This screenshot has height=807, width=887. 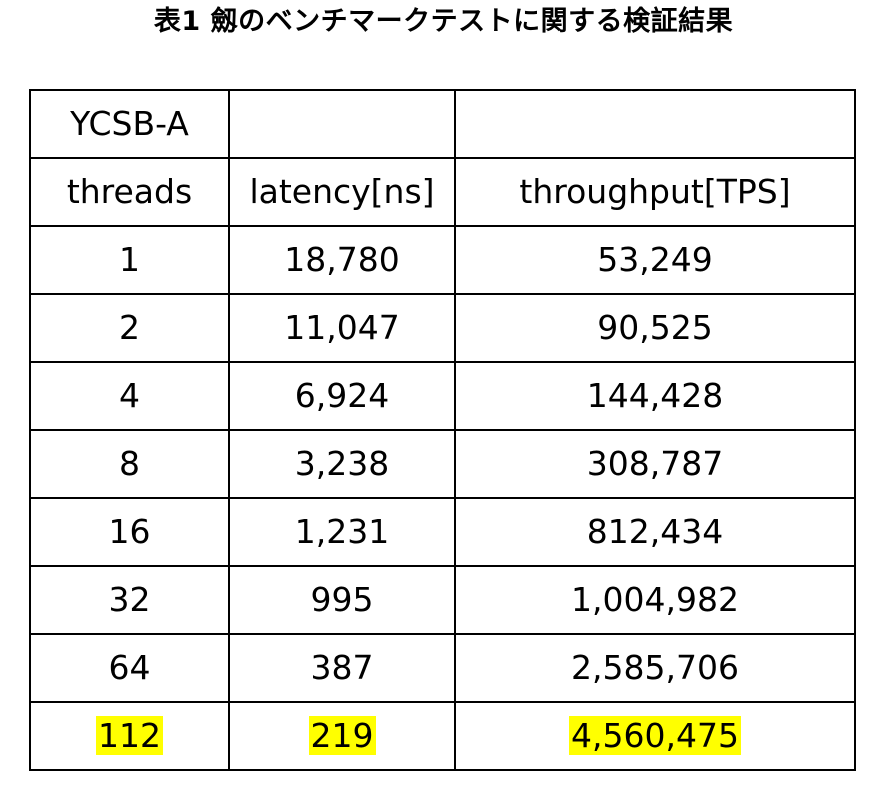 What do you see at coordinates (342, 464) in the screenshot?
I see `cell-latency: 3,238` at bounding box center [342, 464].